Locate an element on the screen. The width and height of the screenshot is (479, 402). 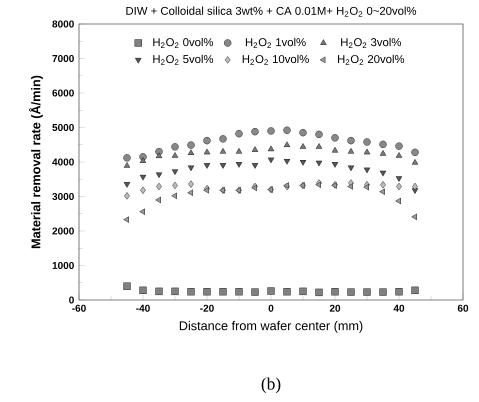
y-tick-label: 8000 is located at coordinates (63, 24).